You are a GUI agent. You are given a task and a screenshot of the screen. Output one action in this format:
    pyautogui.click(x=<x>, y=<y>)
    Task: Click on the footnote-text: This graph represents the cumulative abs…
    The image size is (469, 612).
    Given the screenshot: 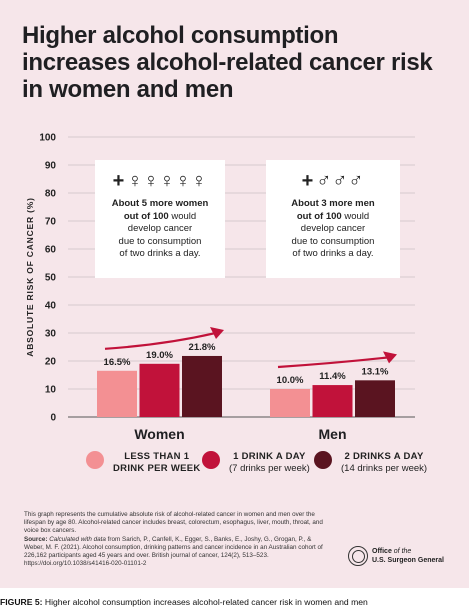 What is the action you would take?
    pyautogui.click(x=173, y=523)
    